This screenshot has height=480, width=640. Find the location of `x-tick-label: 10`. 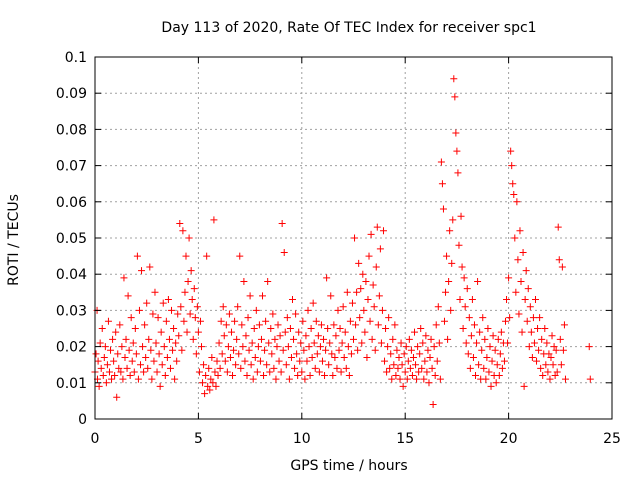

x-tick-label: 10 is located at coordinates (302, 439).